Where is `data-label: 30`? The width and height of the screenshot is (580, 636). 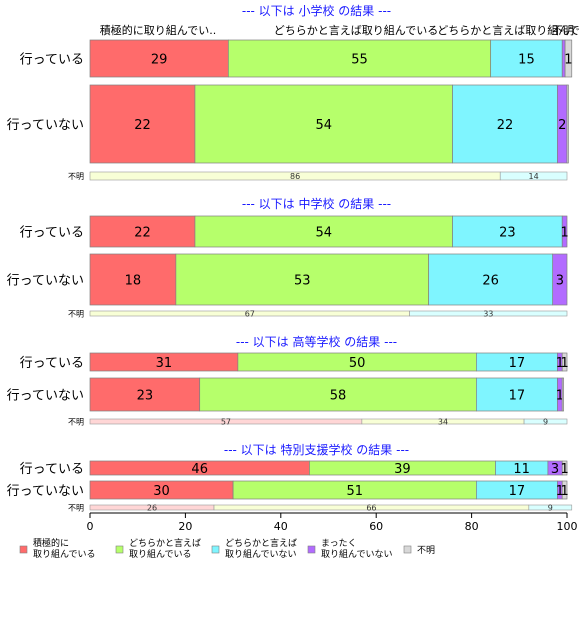 data-label: 30 is located at coordinates (161, 491).